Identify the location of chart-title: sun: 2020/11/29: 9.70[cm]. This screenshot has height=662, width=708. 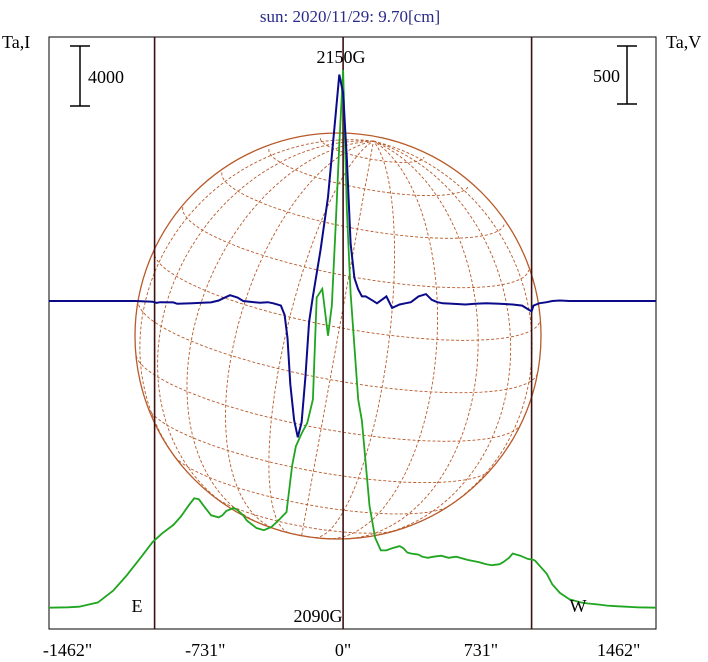
(350, 16).